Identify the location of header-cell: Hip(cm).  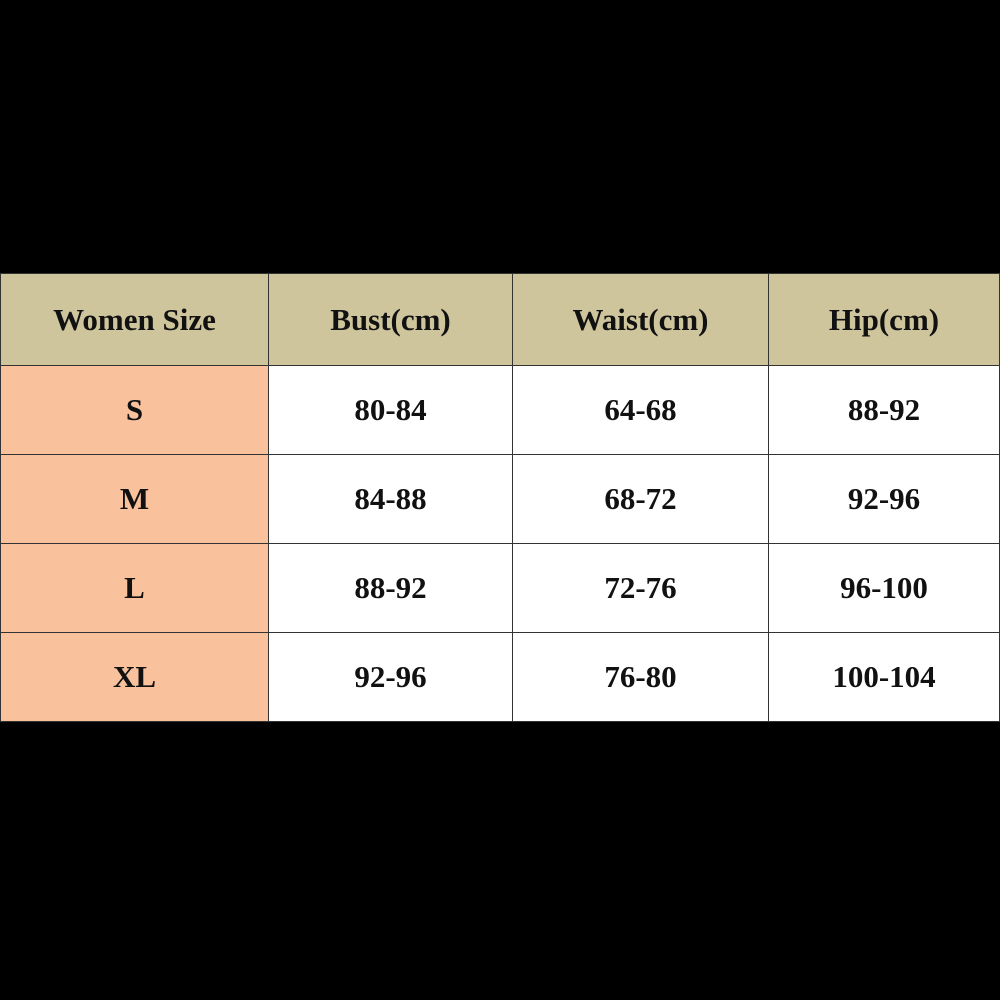
(884, 319).